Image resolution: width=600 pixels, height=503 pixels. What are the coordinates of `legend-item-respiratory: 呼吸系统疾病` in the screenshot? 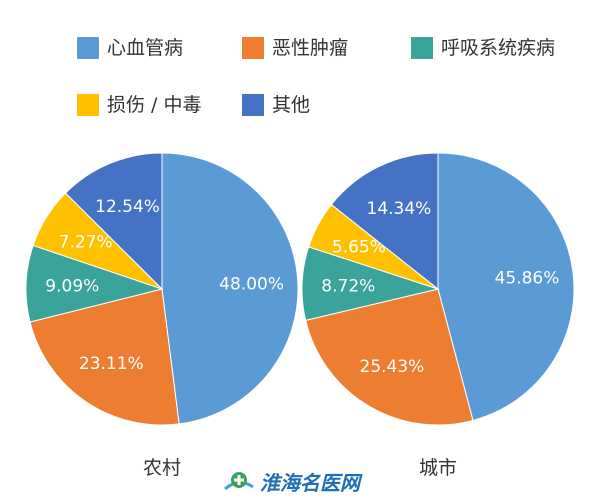 It's located at (483, 48).